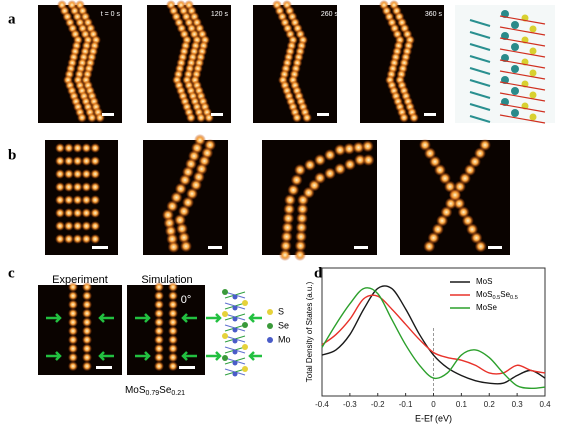  I want to click on time-label: 120 s, so click(220, 14).